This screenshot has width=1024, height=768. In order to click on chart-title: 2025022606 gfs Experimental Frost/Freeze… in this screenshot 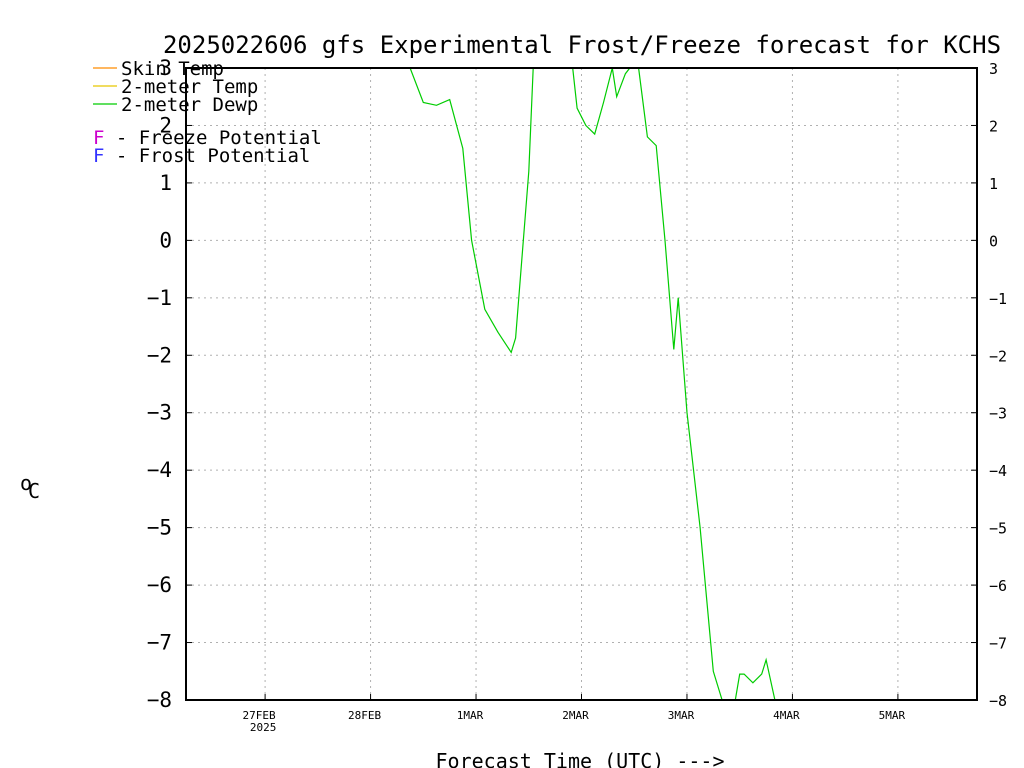, I will do `click(582, 45)`.